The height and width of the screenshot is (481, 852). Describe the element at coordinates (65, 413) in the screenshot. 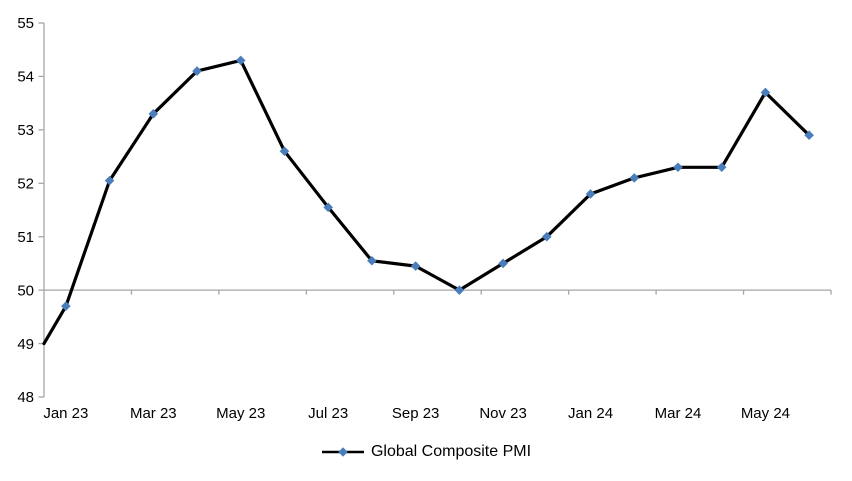

I see `x-axis-tick-label: Jan 23` at that location.